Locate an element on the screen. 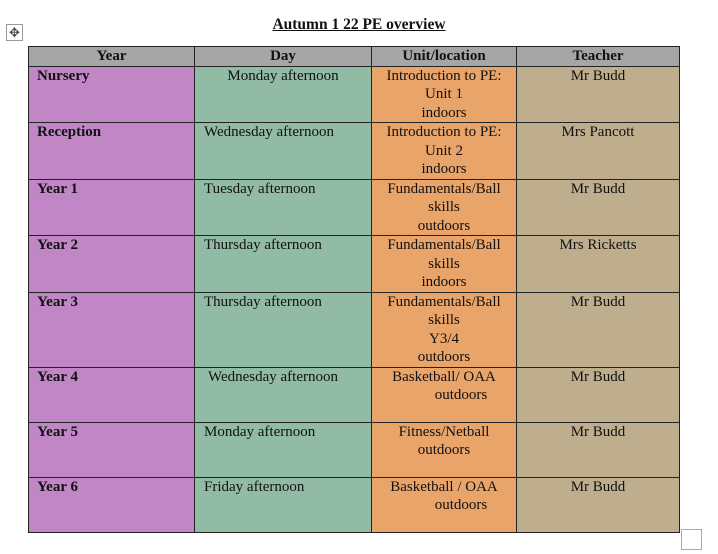 Image resolution: width=718 pixels, height=554 pixels. page-title: Autumn 1 22 PE overview is located at coordinates (359, 25).